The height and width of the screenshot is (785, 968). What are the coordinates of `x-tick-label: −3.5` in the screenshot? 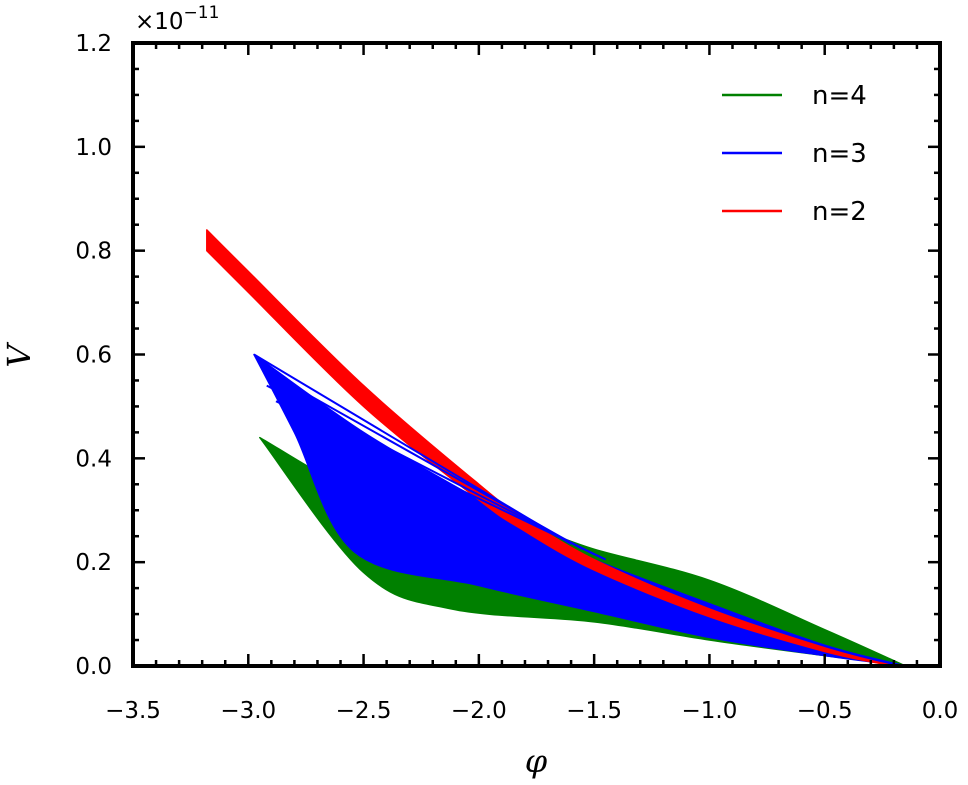 It's located at (133, 711).